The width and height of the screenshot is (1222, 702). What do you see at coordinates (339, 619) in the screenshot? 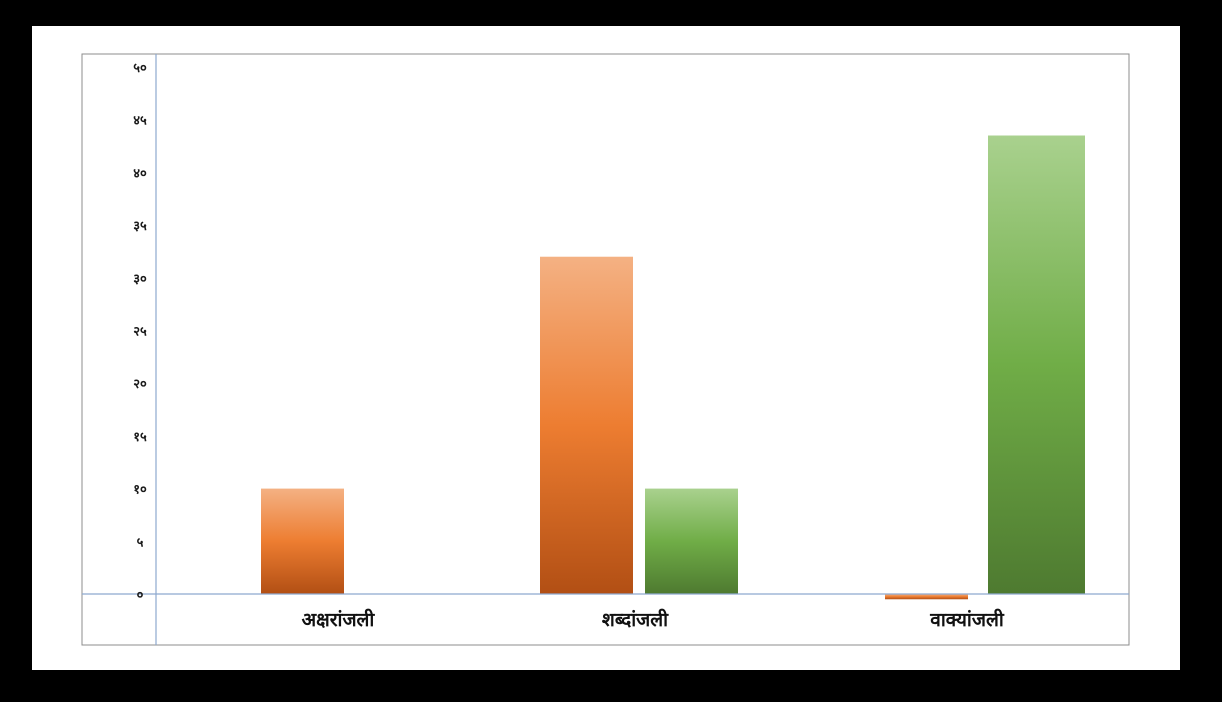
I see `x-category-label: अक्षरांजली` at bounding box center [339, 619].